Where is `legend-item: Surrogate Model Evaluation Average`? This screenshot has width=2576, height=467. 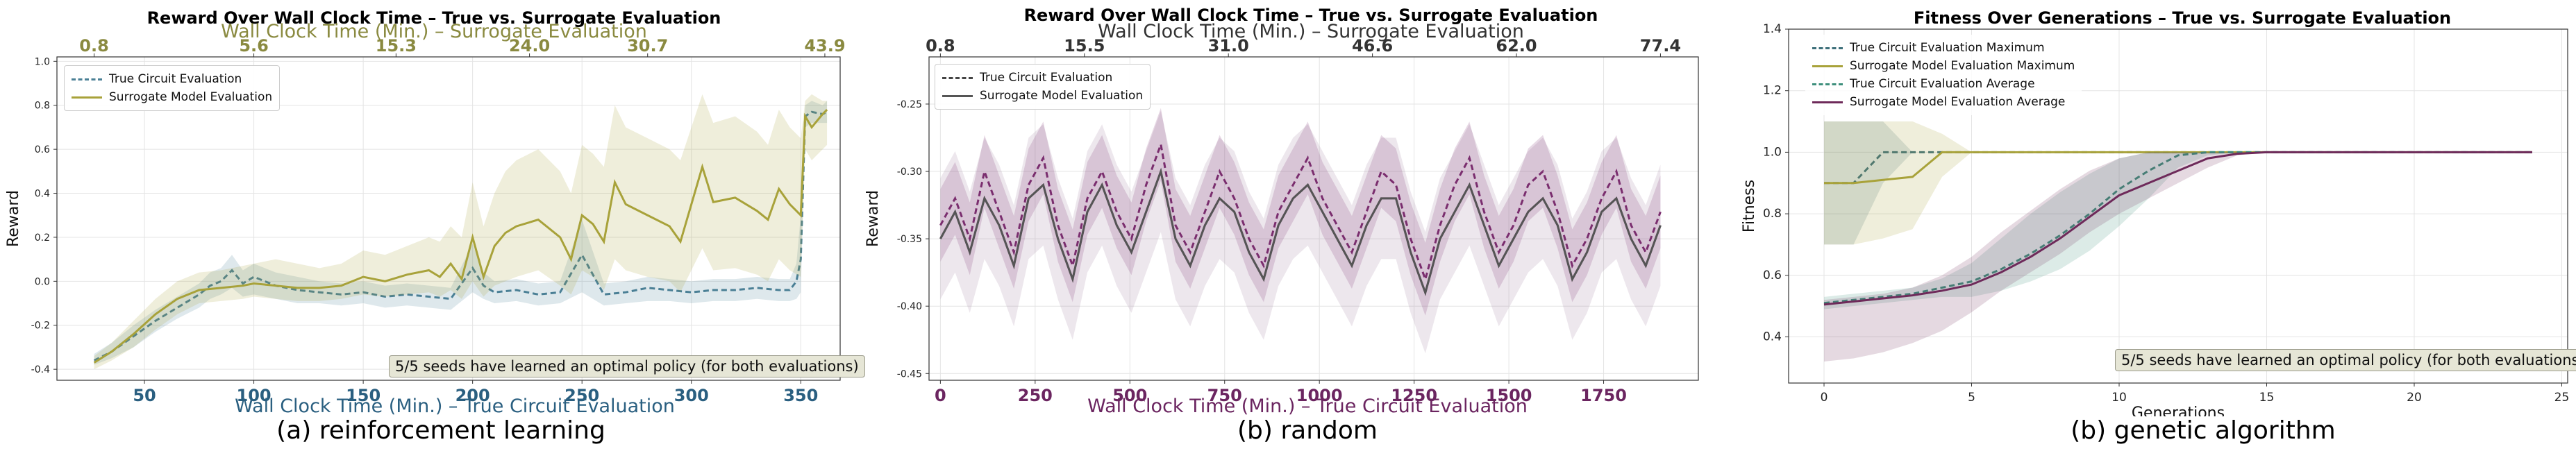
legend-item: Surrogate Model Evaluation Average is located at coordinates (1943, 102).